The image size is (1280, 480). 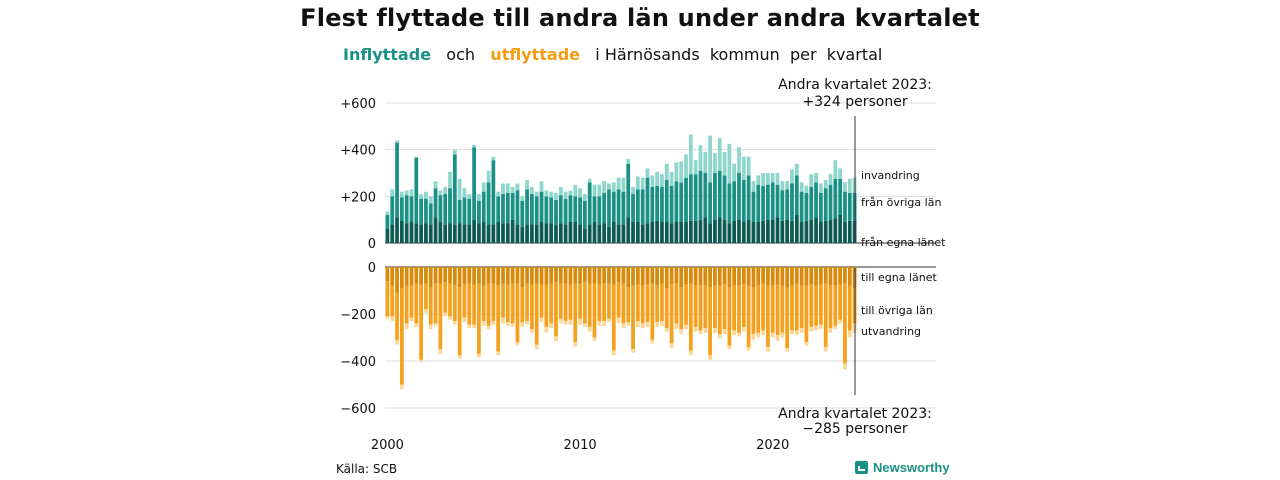 I want to click on subtitle-inflow-label: Inflyttade, so click(x=387, y=54).